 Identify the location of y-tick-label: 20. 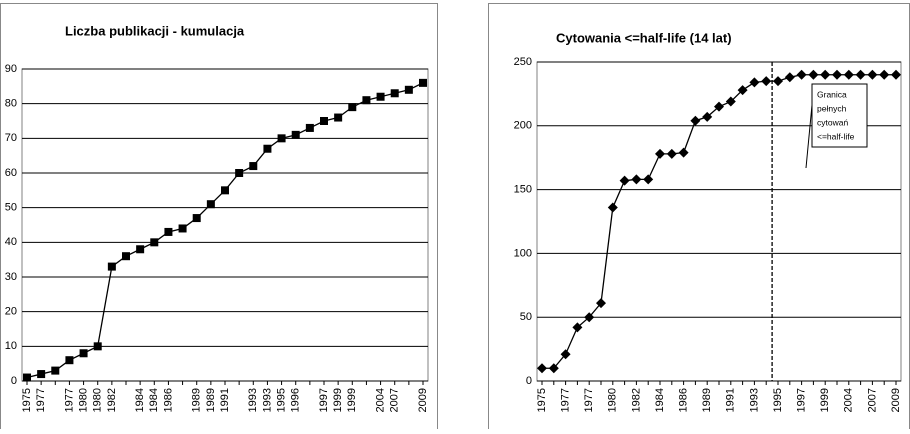
(11, 312).